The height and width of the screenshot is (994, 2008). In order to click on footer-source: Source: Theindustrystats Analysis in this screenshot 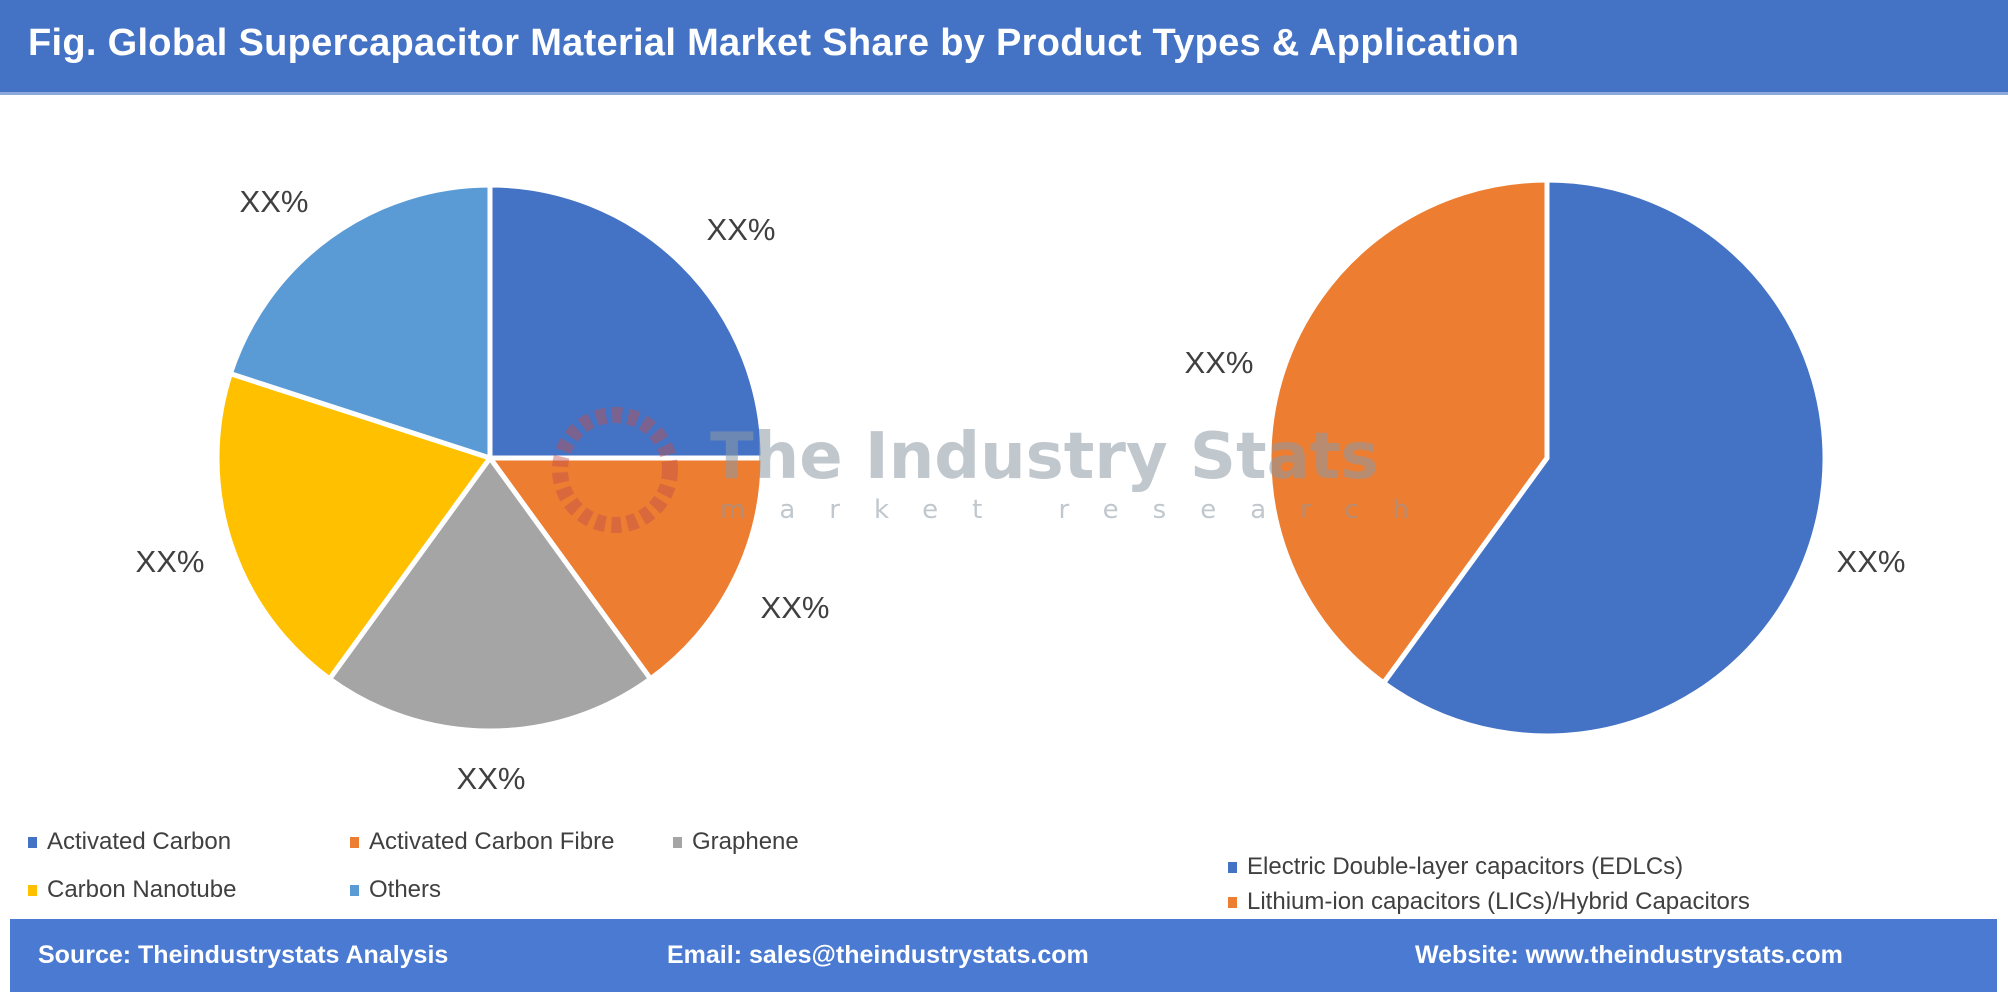, I will do `click(243, 955)`.